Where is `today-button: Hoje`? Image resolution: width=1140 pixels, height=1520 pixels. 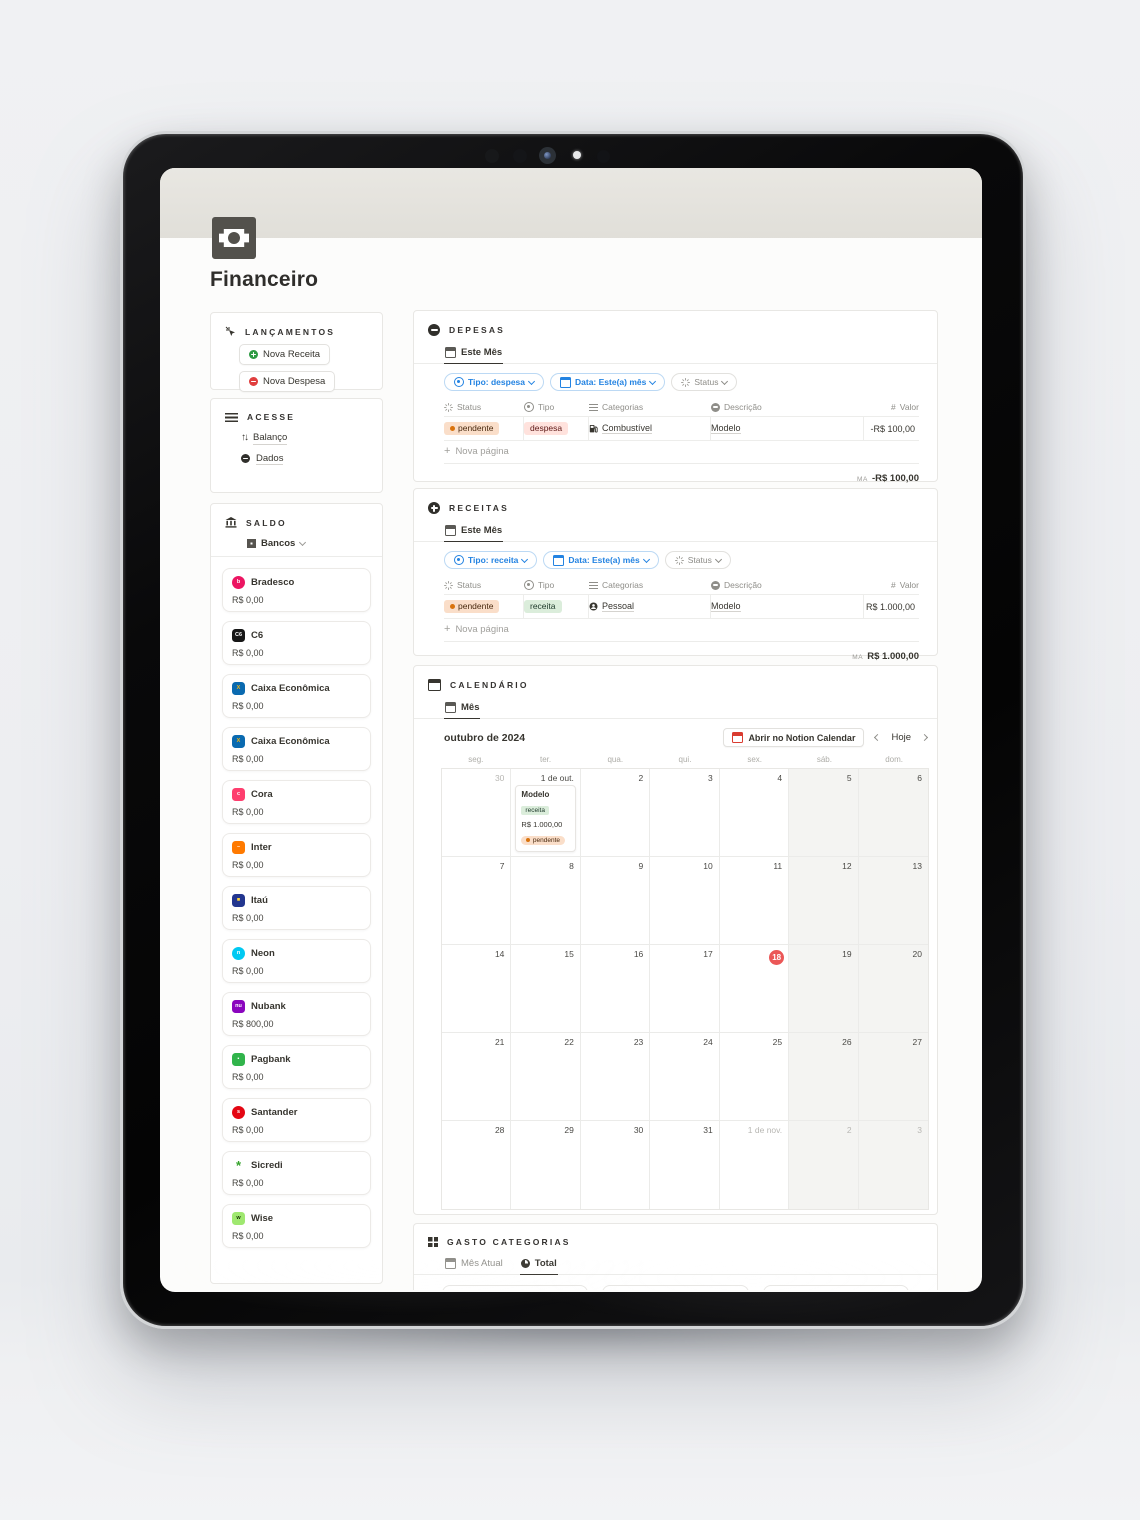 today-button: Hoje is located at coordinates (901, 737).